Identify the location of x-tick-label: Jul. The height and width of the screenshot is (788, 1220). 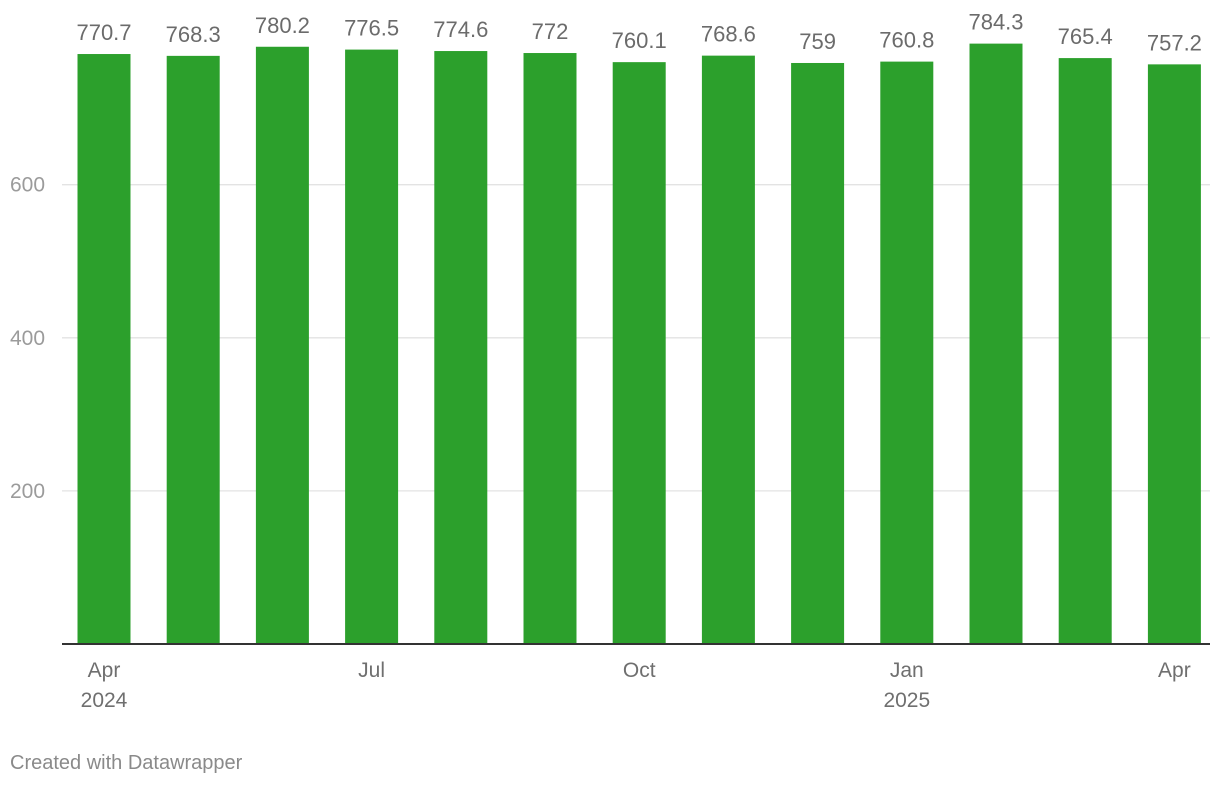
(371, 670).